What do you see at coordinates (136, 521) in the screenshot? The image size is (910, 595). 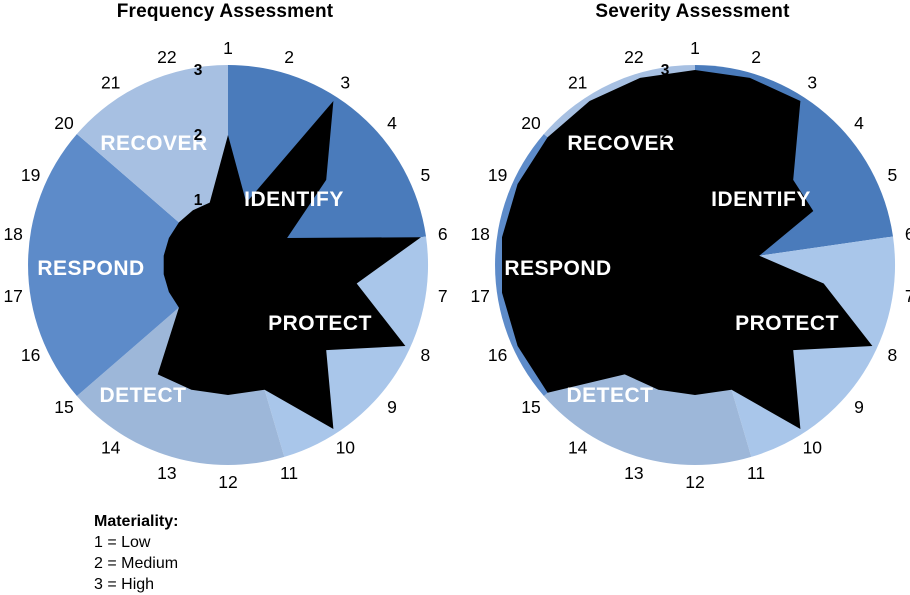 I see `legend-heading: Materiality:` at bounding box center [136, 521].